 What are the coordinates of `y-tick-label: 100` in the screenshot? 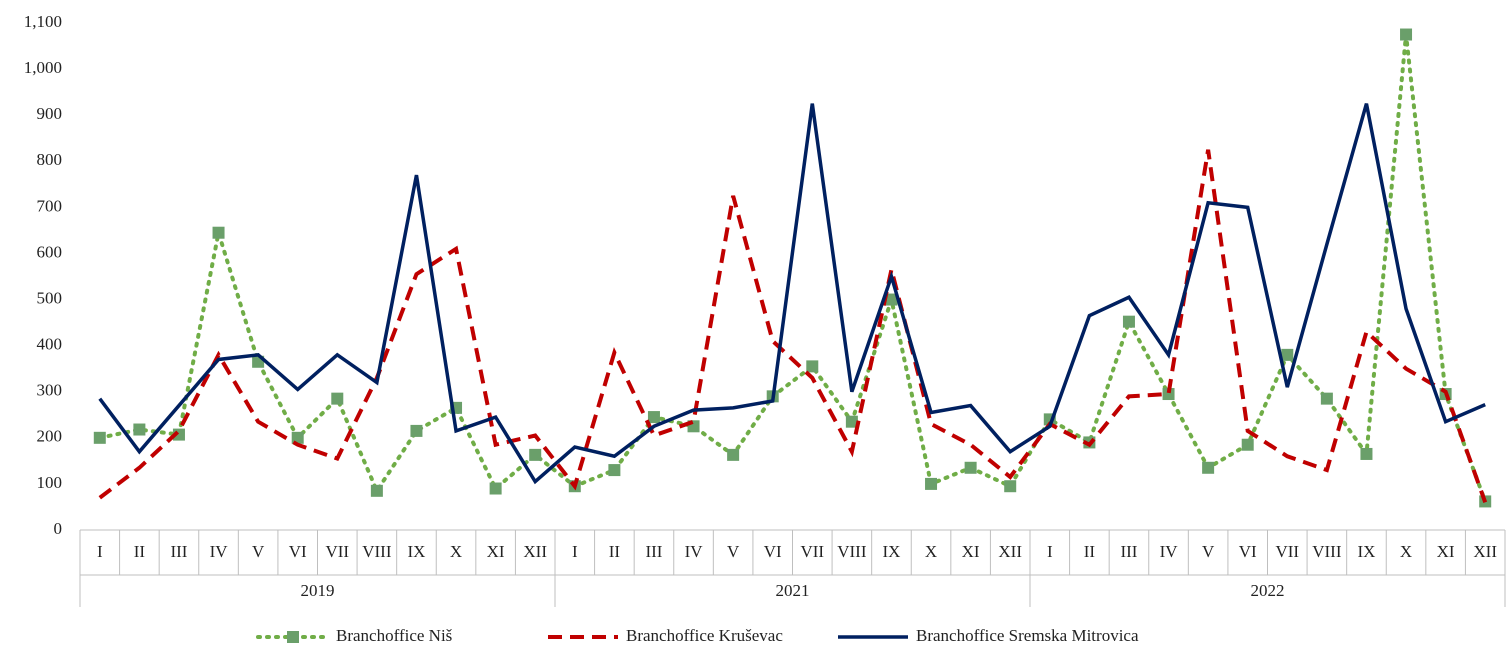 It's located at (50, 482).